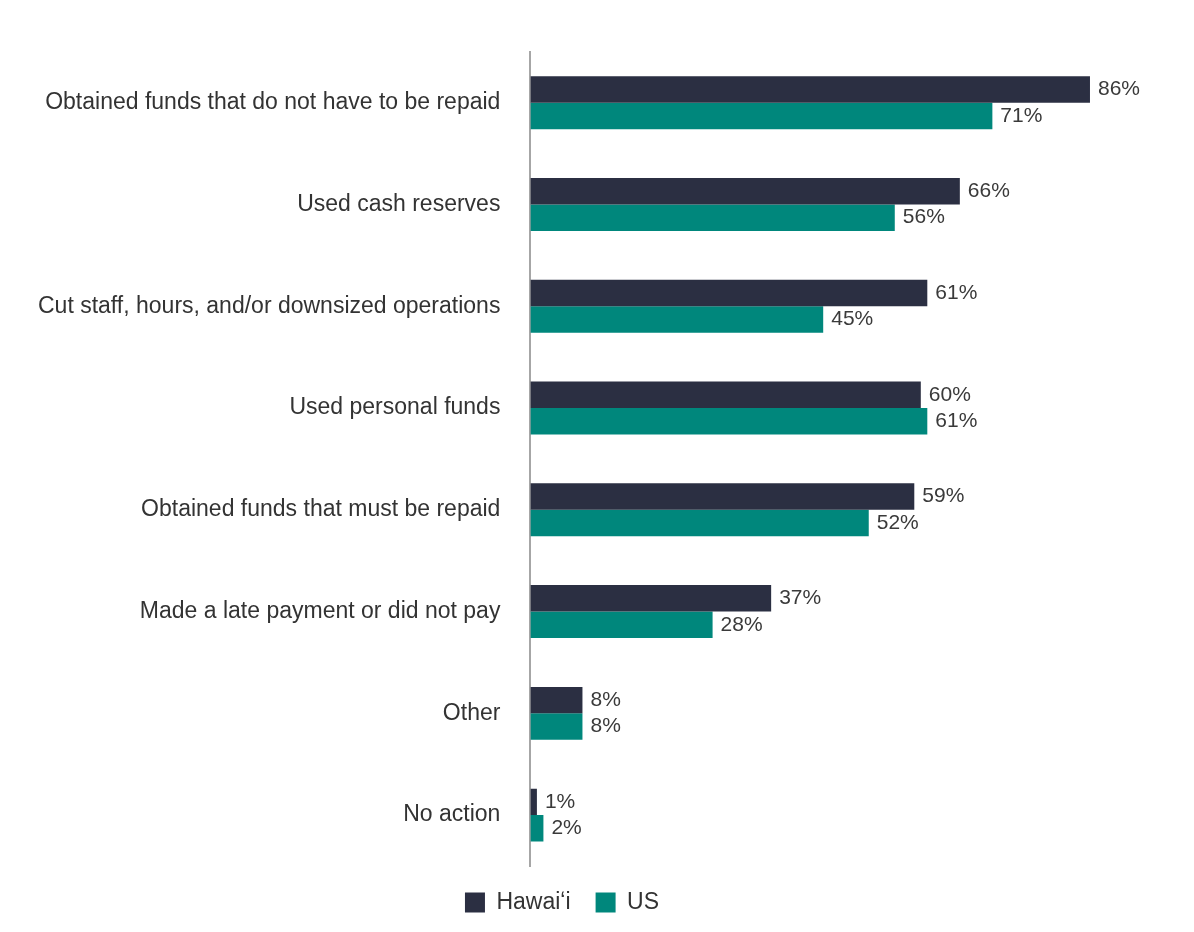 Image resolution: width=1194 pixels, height=932 pixels. Describe the element at coordinates (533, 900) in the screenshot. I see `legend-label: Hawaiʻi` at that location.